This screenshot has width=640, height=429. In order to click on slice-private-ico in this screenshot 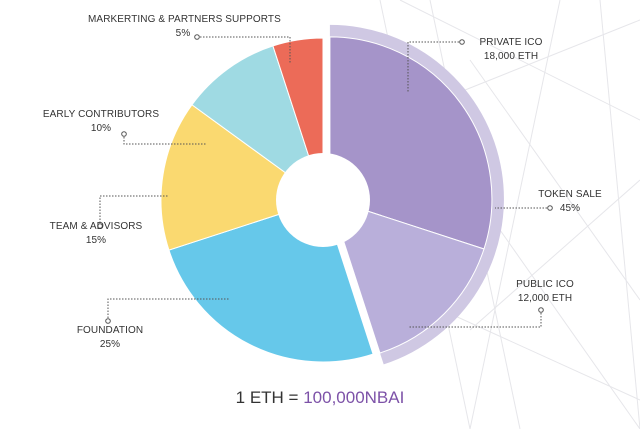, I will do `click(411, 143)`.